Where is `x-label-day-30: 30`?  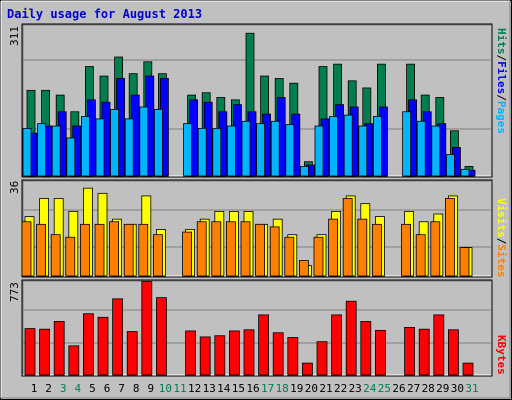 x-label-day-30: 30 is located at coordinates (457, 388).